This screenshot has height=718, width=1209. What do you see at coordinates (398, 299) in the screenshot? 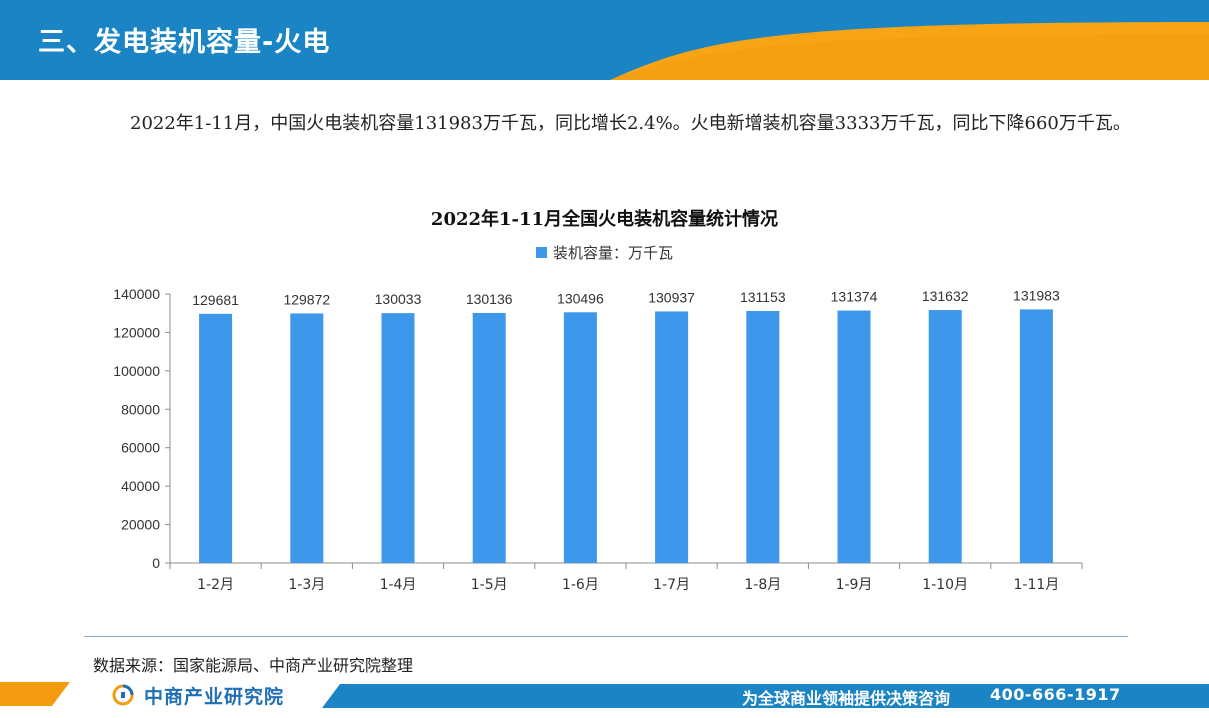
I see `data-label: 130033` at bounding box center [398, 299].